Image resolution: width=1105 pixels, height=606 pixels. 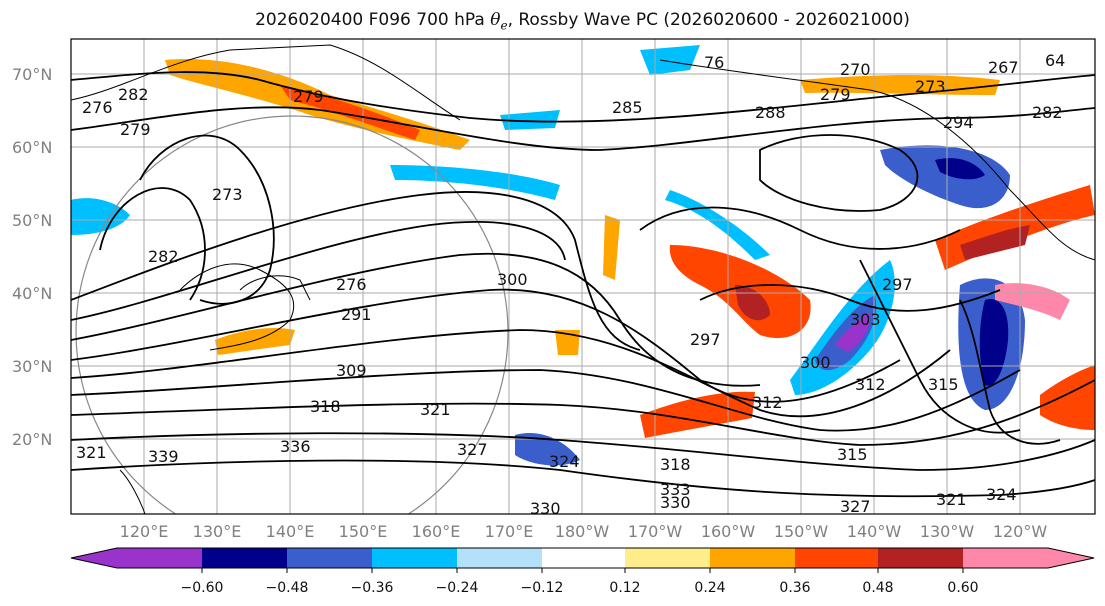 I want to click on contour-label: 303, so click(x=865, y=319).